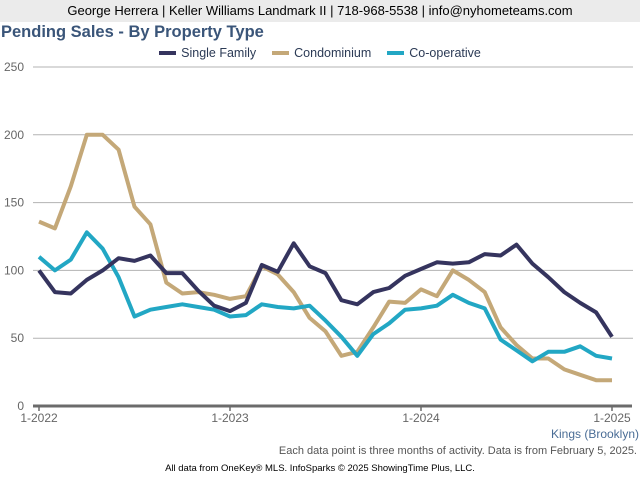 Image resolution: width=640 pixels, height=480 pixels. Describe the element at coordinates (230, 418) in the screenshot. I see `x-tick-label: 1-2023` at that location.